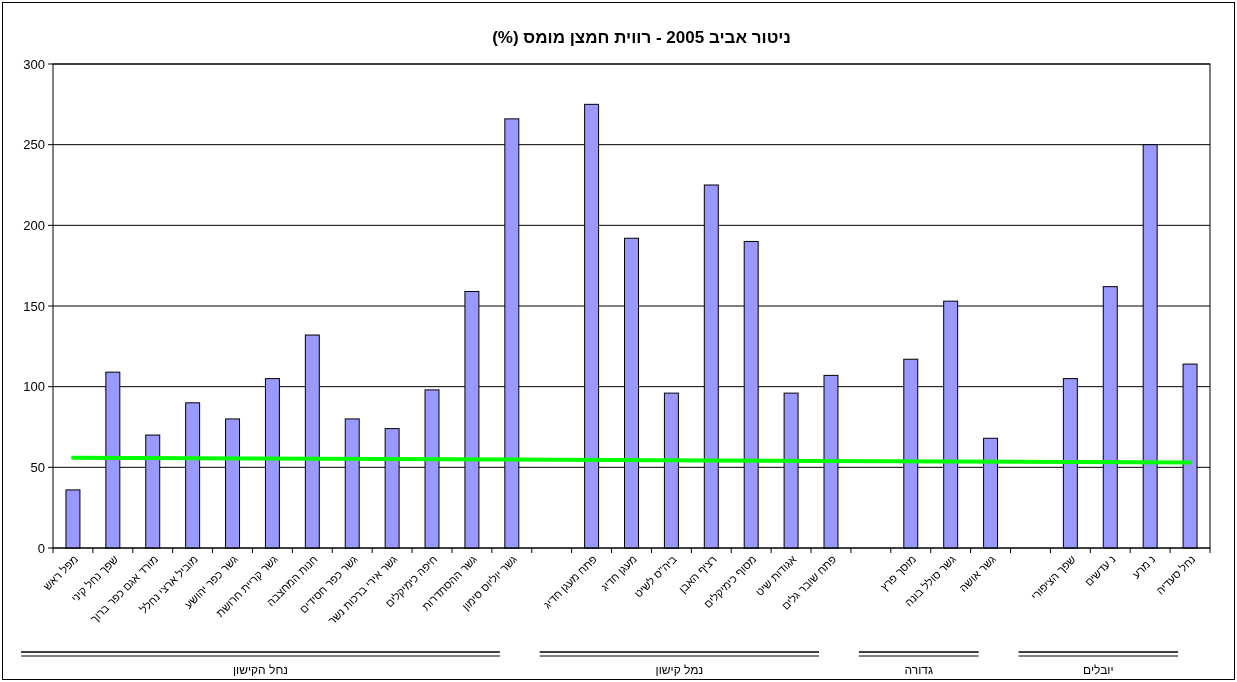  What do you see at coordinates (37, 467) in the screenshot?
I see `y-tick-label: 50` at bounding box center [37, 467].